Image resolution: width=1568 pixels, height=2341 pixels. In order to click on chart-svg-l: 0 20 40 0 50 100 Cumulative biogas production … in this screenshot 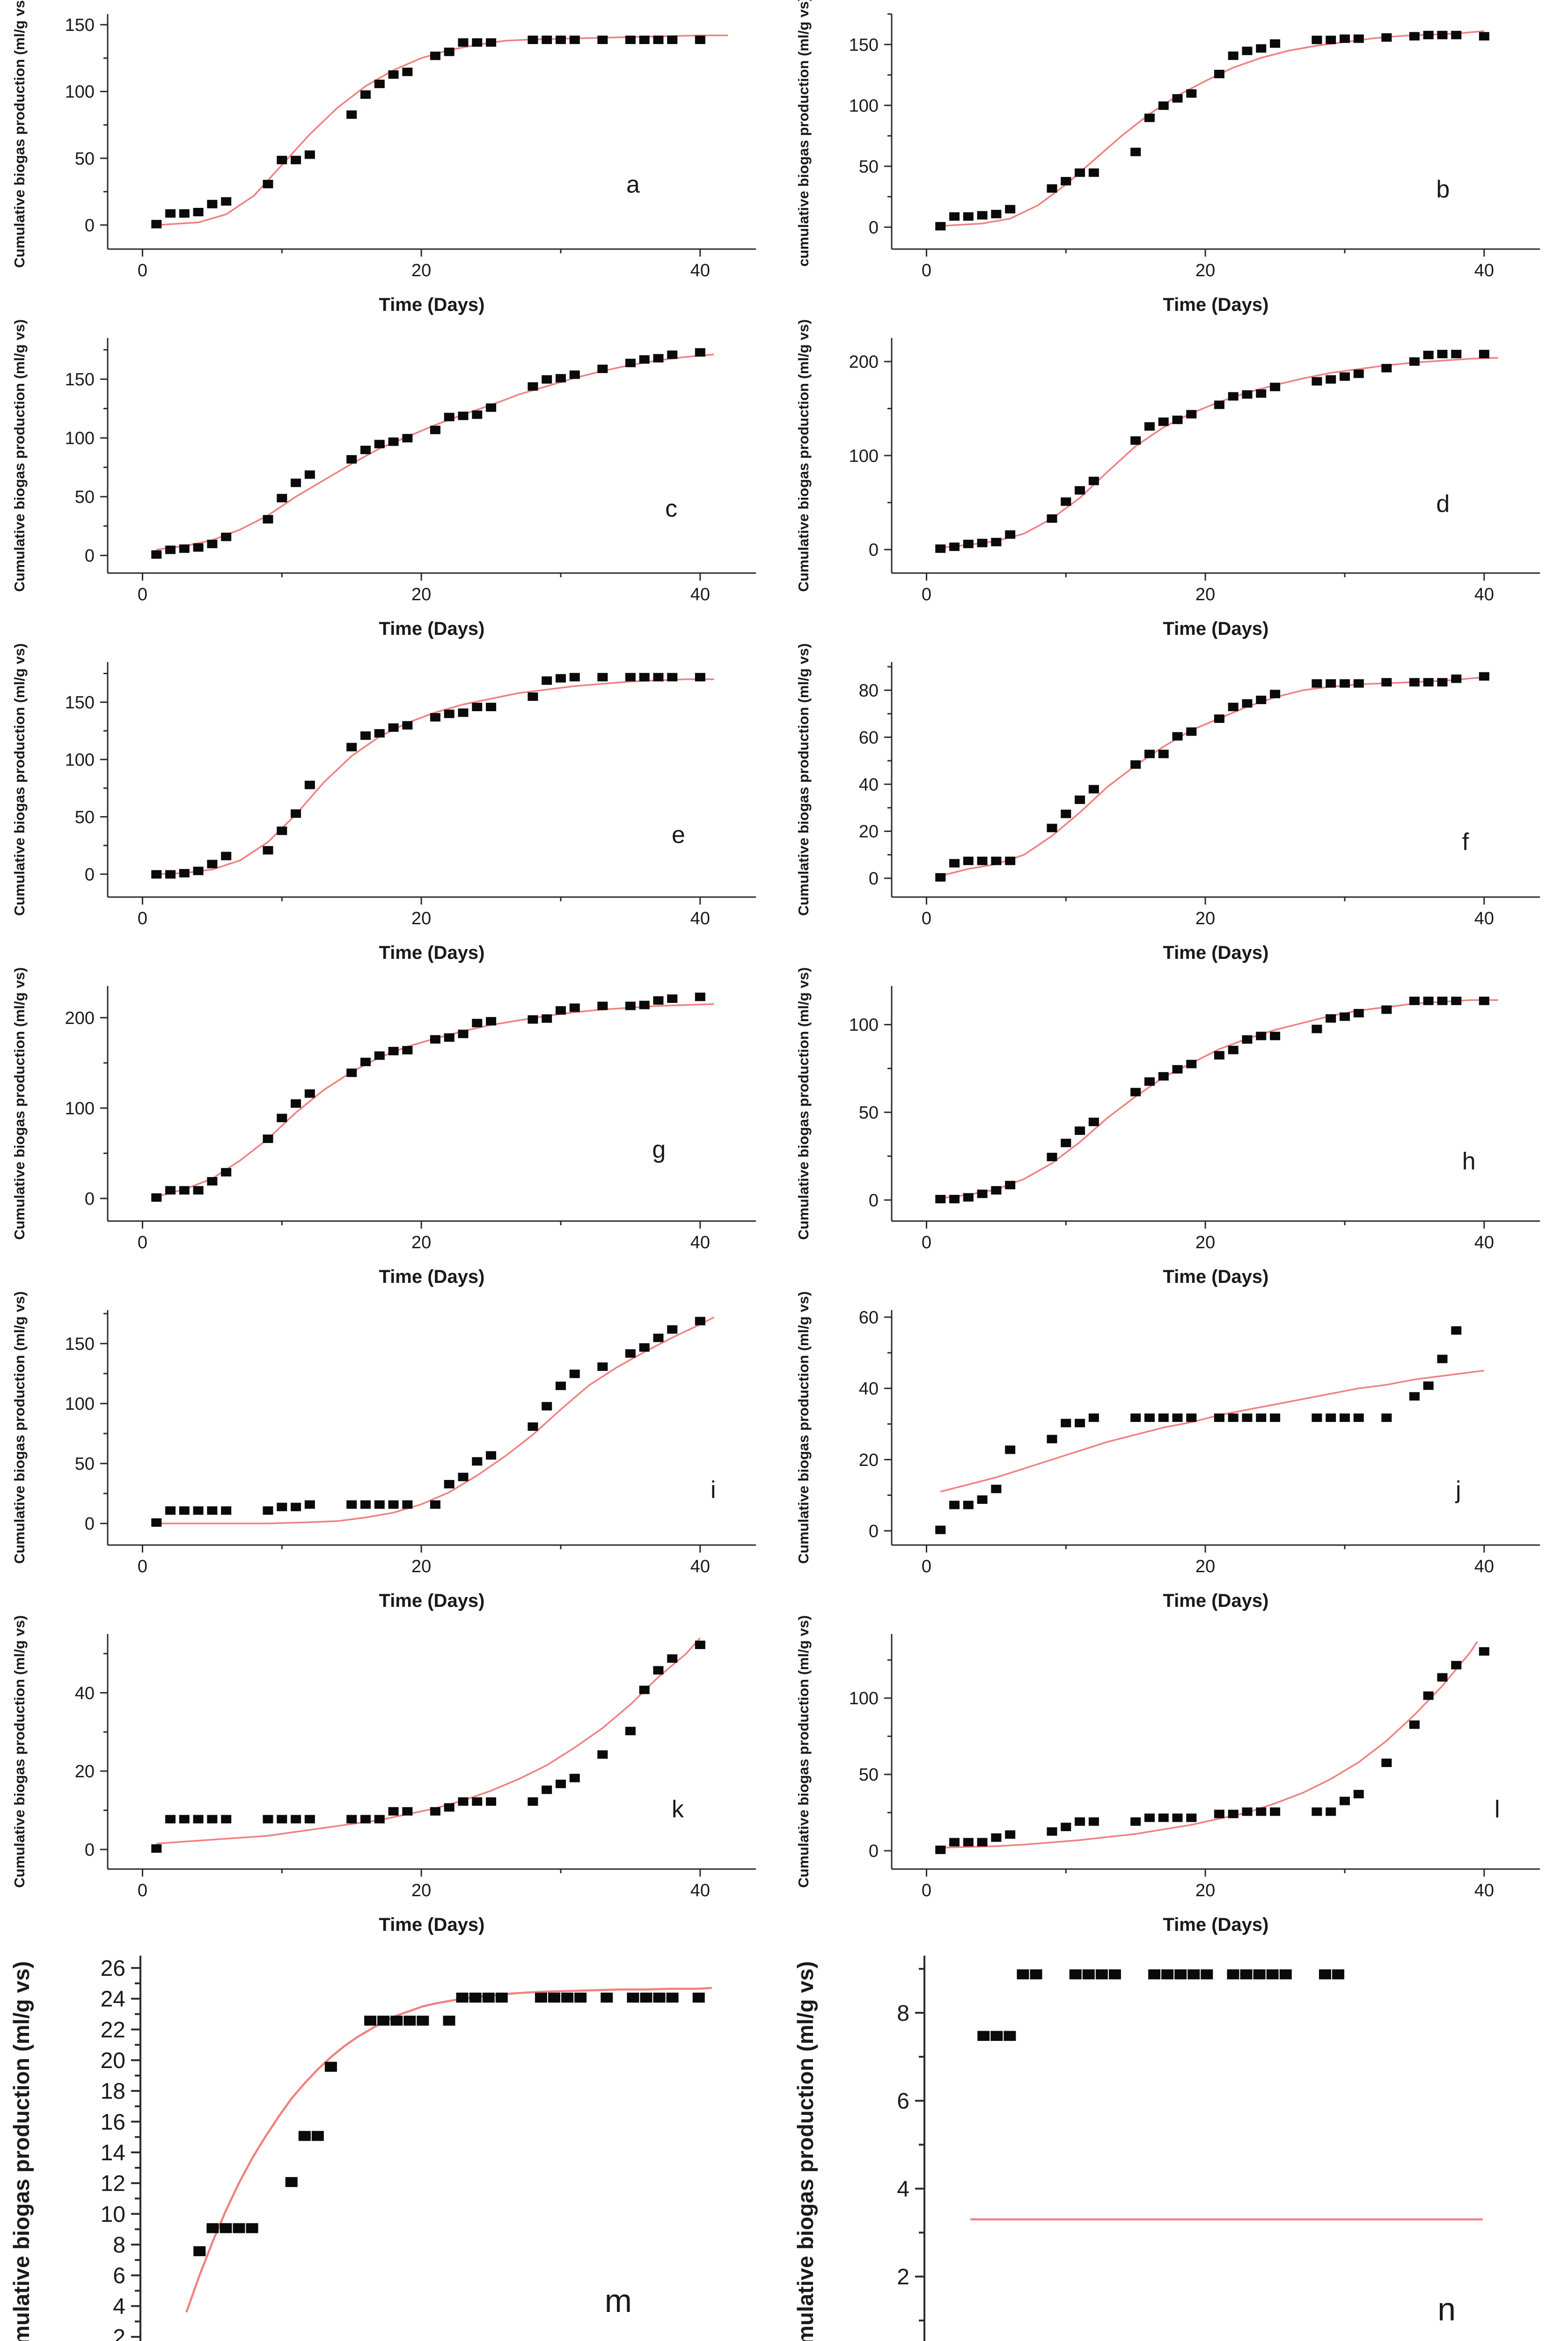, I will do `click(1168, 1775)`.